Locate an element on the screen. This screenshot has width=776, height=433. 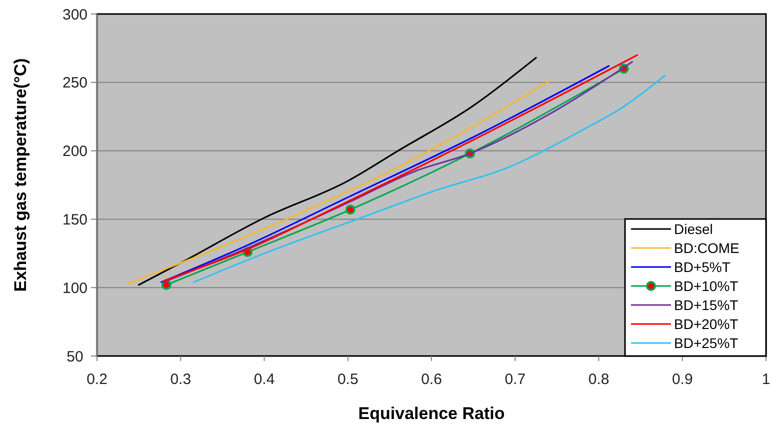
x-tick-label: 0.8 is located at coordinates (599, 379).